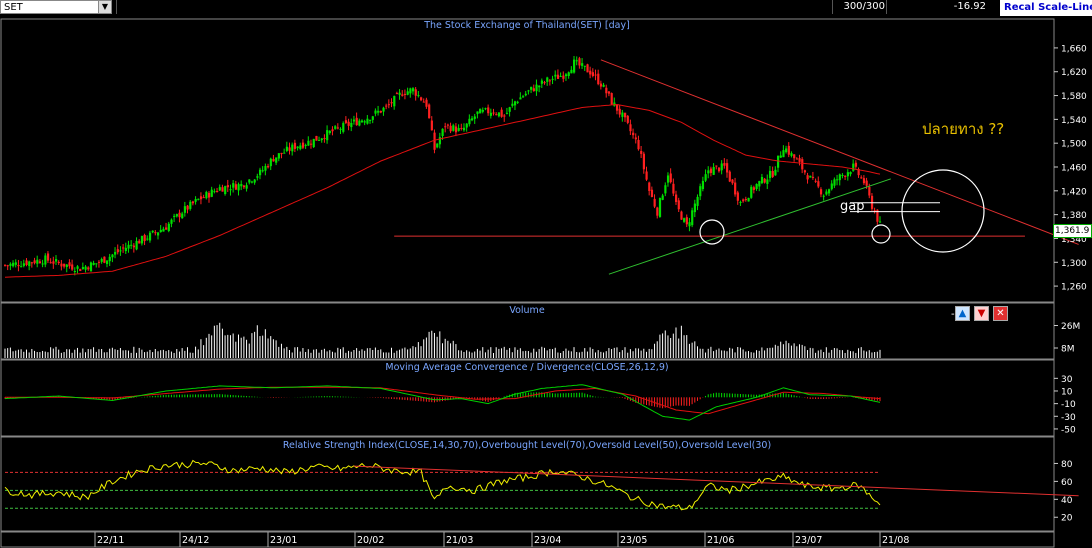 This screenshot has height=548, width=1092. Describe the element at coordinates (1046, 8) in the screenshot. I see `recal-scale-line-button: Recal Scale-Line` at that location.